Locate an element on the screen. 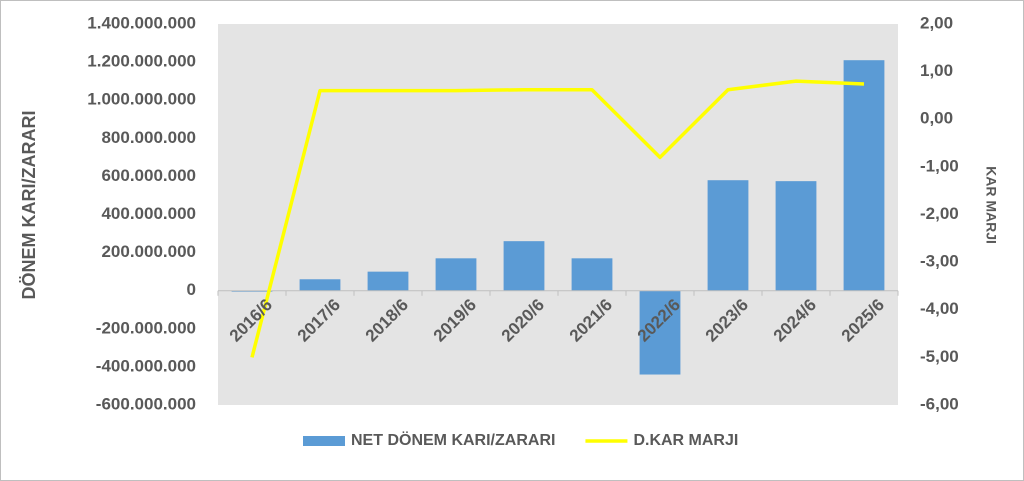  y-axis-title: DÖNEM KARI/ZARARI is located at coordinates (29, 205).